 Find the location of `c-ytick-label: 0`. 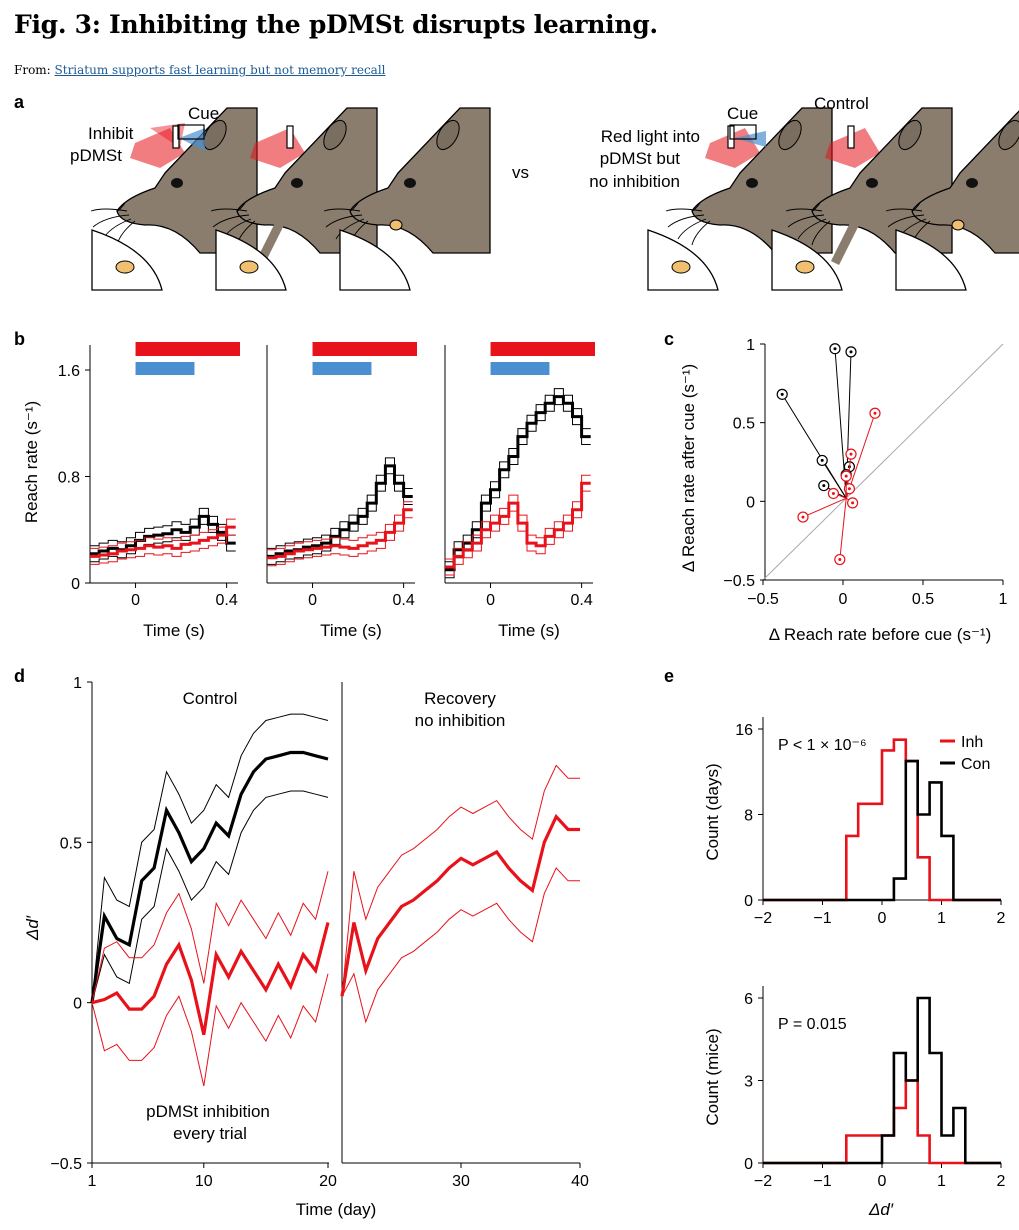

c-ytick-label: 0 is located at coordinates (750, 502).